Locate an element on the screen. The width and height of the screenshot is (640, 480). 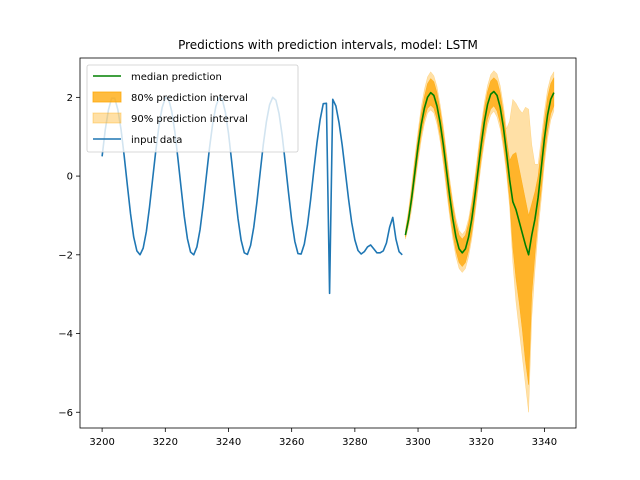
y-axis: −6 −4 −2 0 2 is located at coordinates (69, 256).